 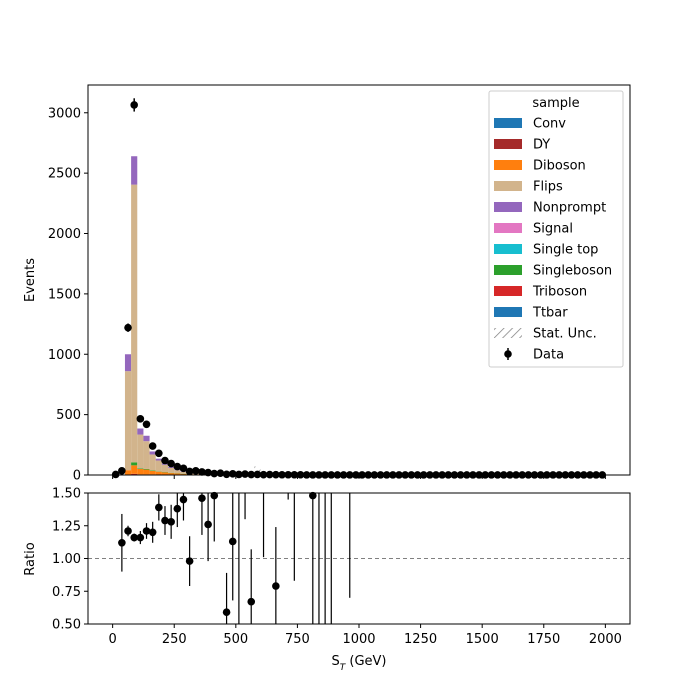 What do you see at coordinates (482, 639) in the screenshot?
I see `x-tick-label: 1500` at bounding box center [482, 639].